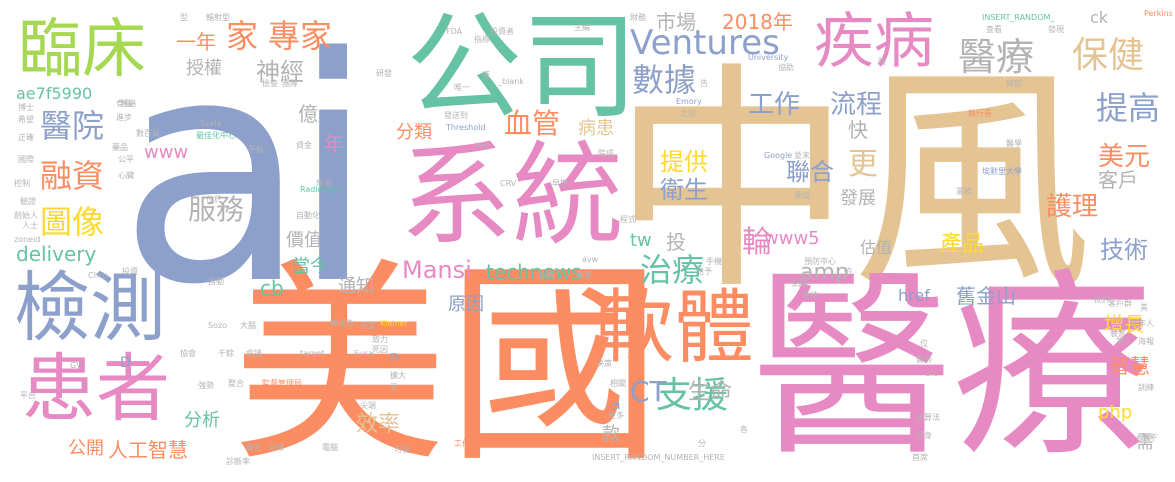  I want to click on word-threshold: Threshold, so click(466, 127).